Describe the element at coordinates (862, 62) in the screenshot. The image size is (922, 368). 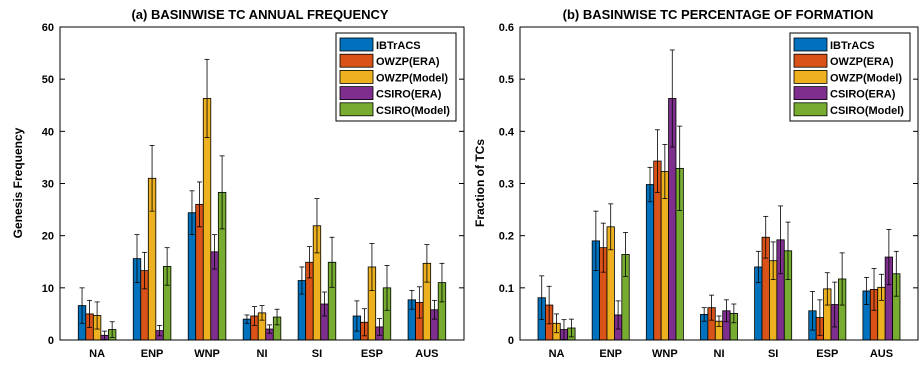
I see `panel-b-legend-label: OWZP(ERA)` at that location.